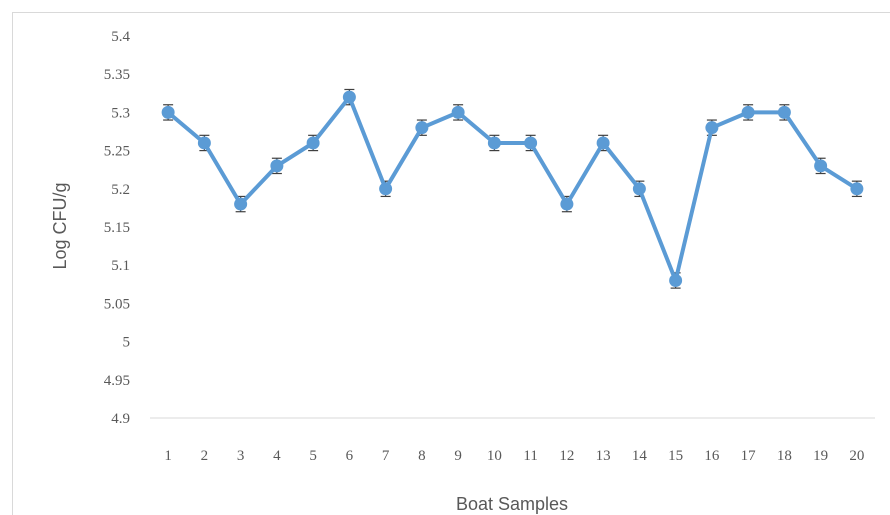  Describe the element at coordinates (820, 456) in the screenshot. I see `x-tick-label: 19` at that location.